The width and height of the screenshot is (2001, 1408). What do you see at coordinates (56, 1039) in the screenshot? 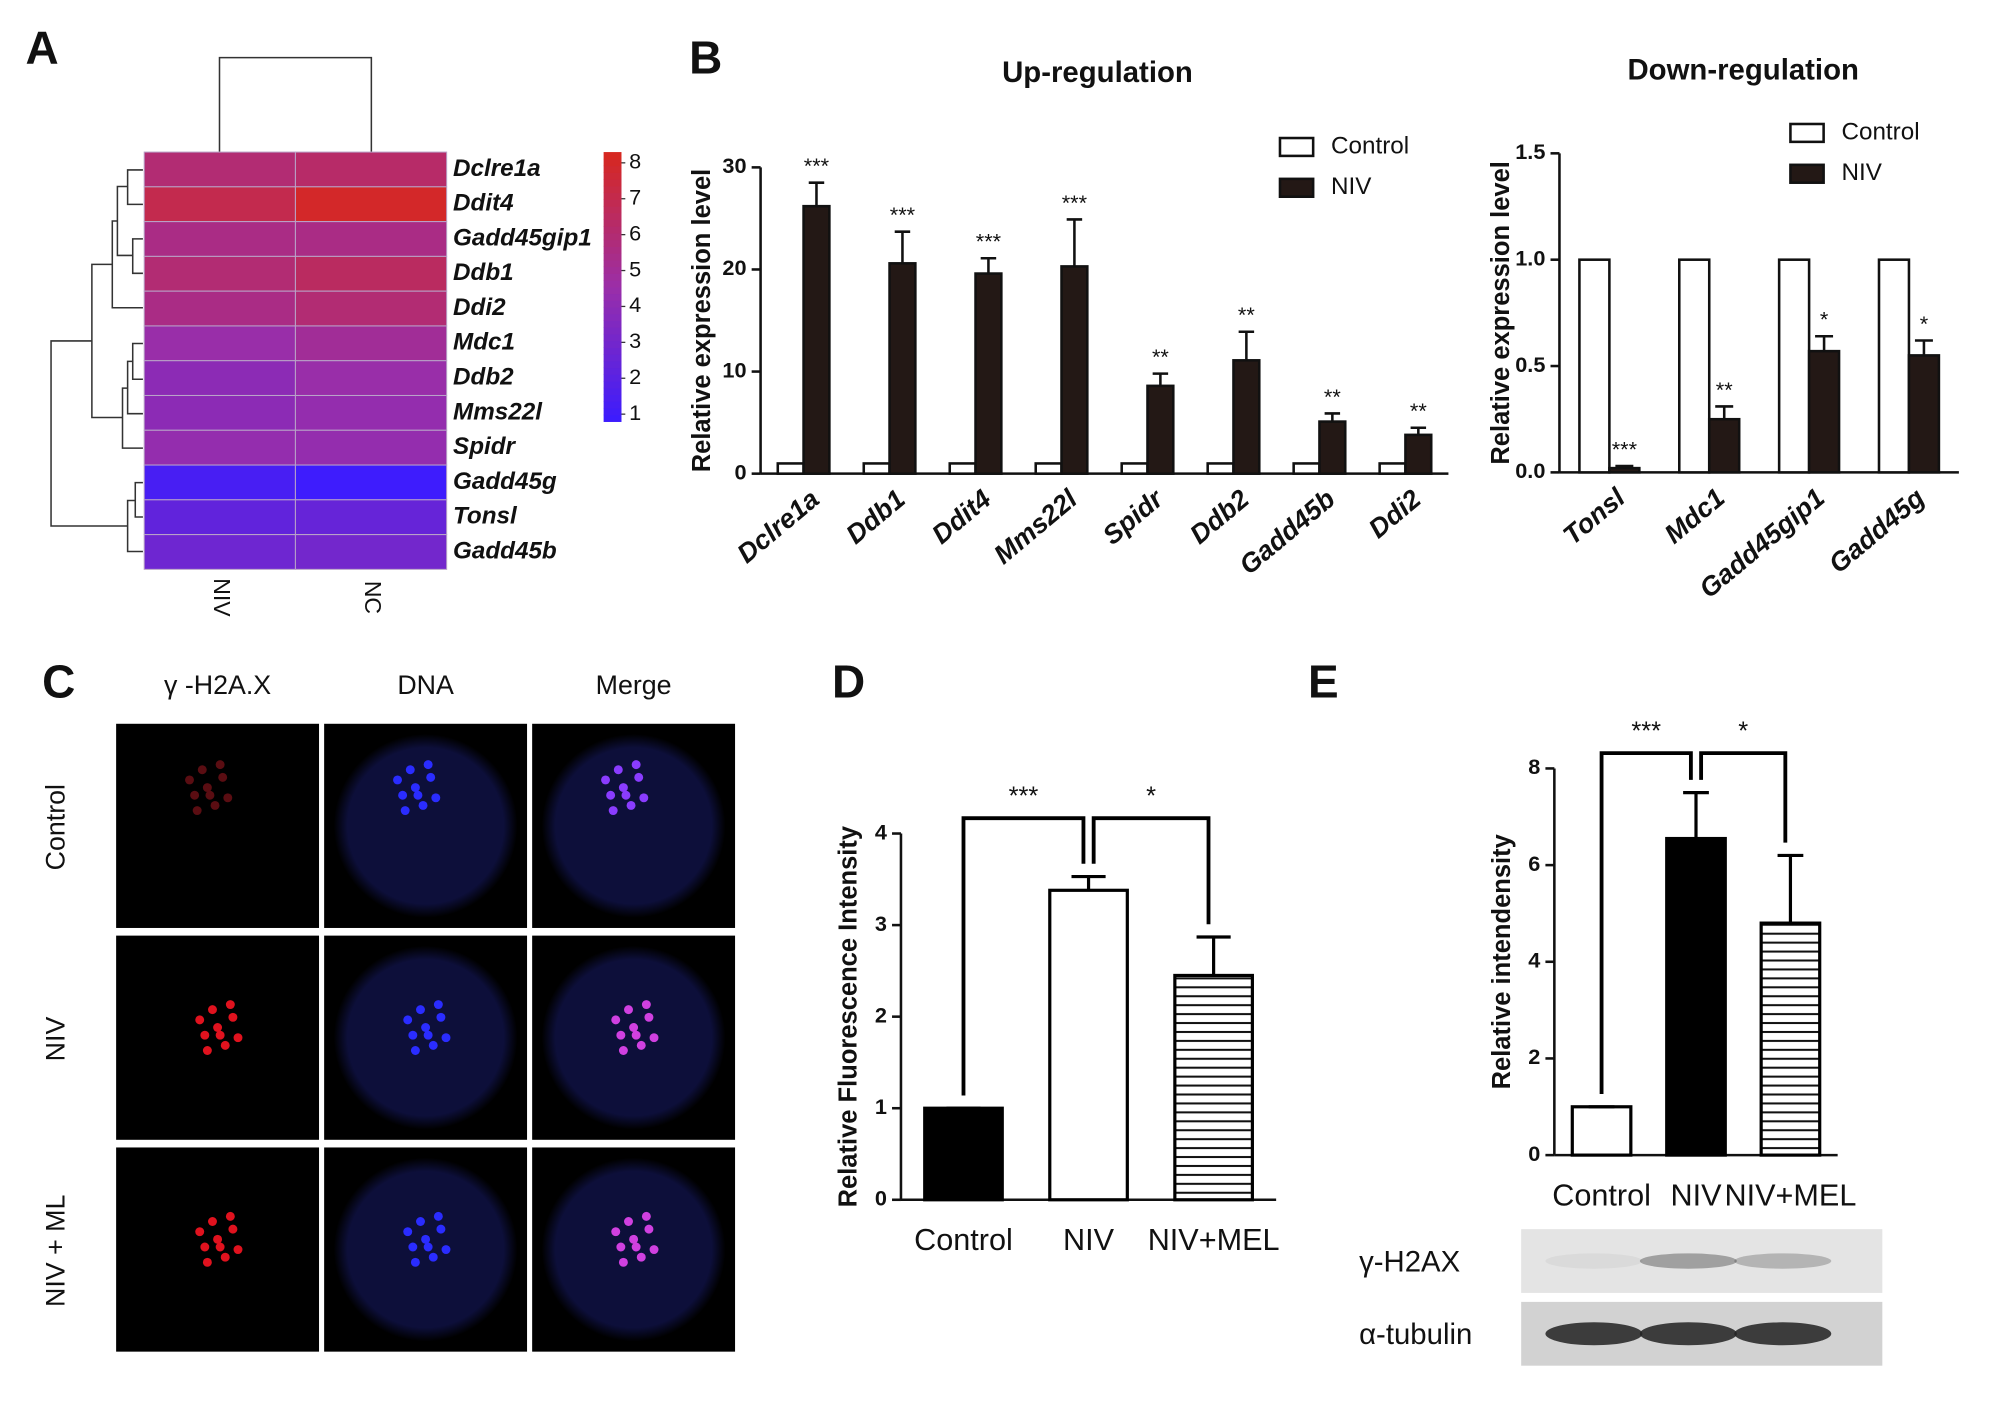
I see `row-label: NIV` at bounding box center [56, 1039].